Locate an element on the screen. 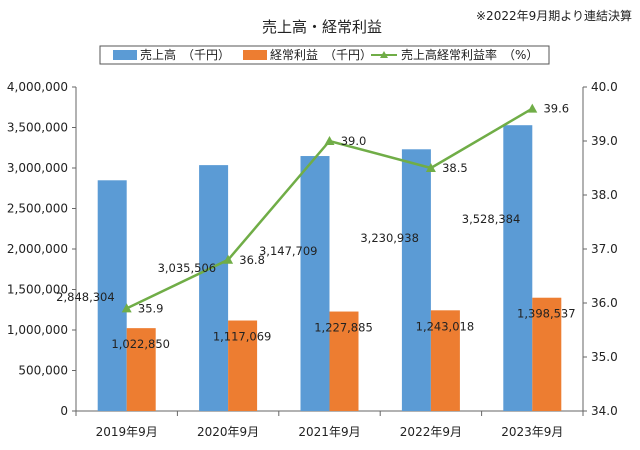 The height and width of the screenshot is (450, 640). data-label-margin: 39.0 is located at coordinates (354, 141).